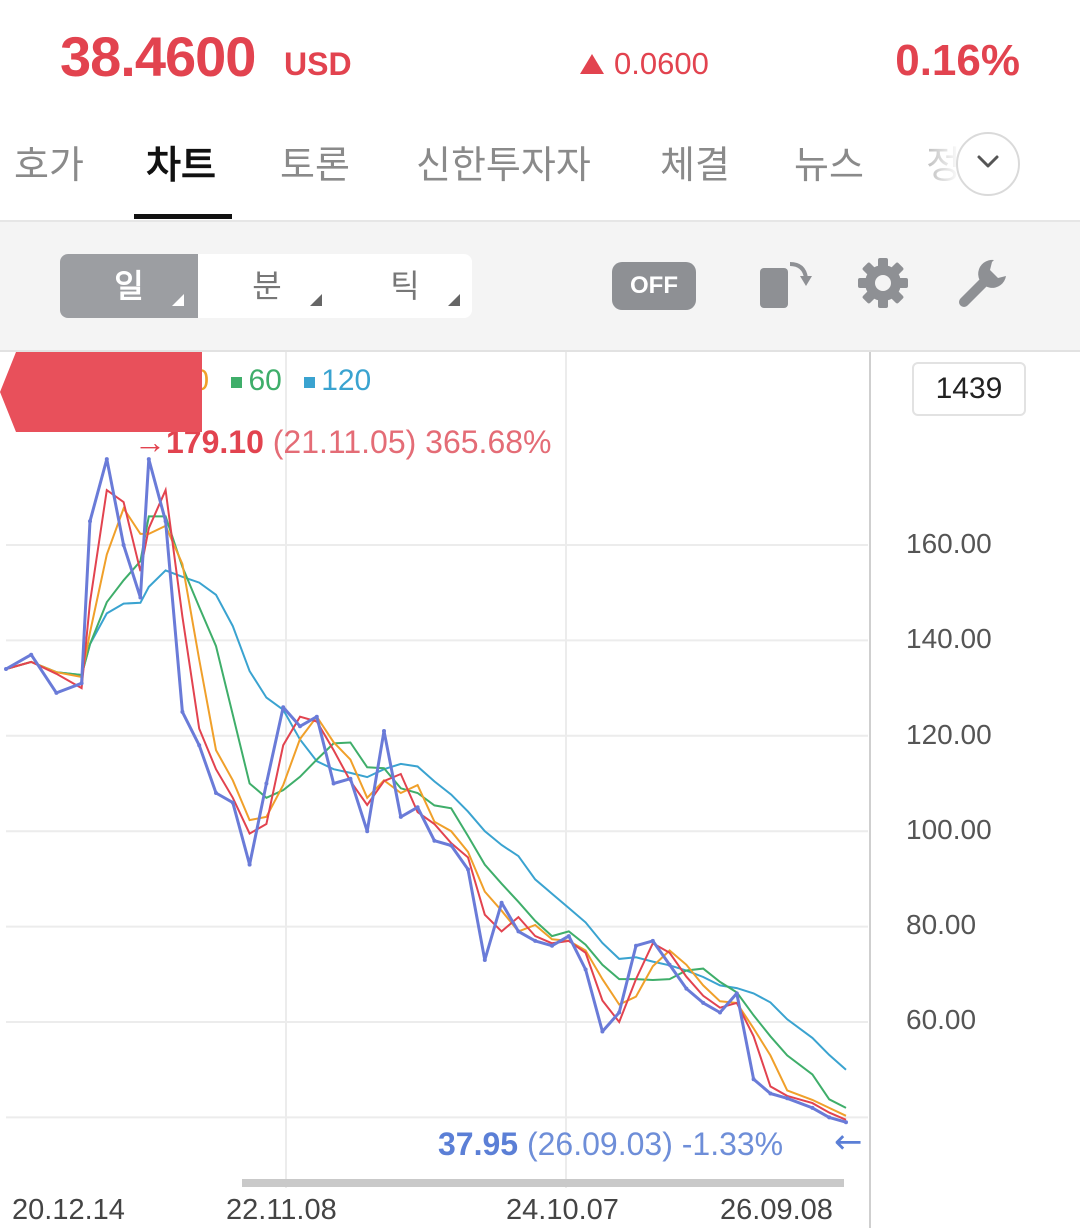 This screenshot has height=1228, width=1080. Describe the element at coordinates (654, 286) in the screenshot. I see `indicator-toggle: OFF` at that location.